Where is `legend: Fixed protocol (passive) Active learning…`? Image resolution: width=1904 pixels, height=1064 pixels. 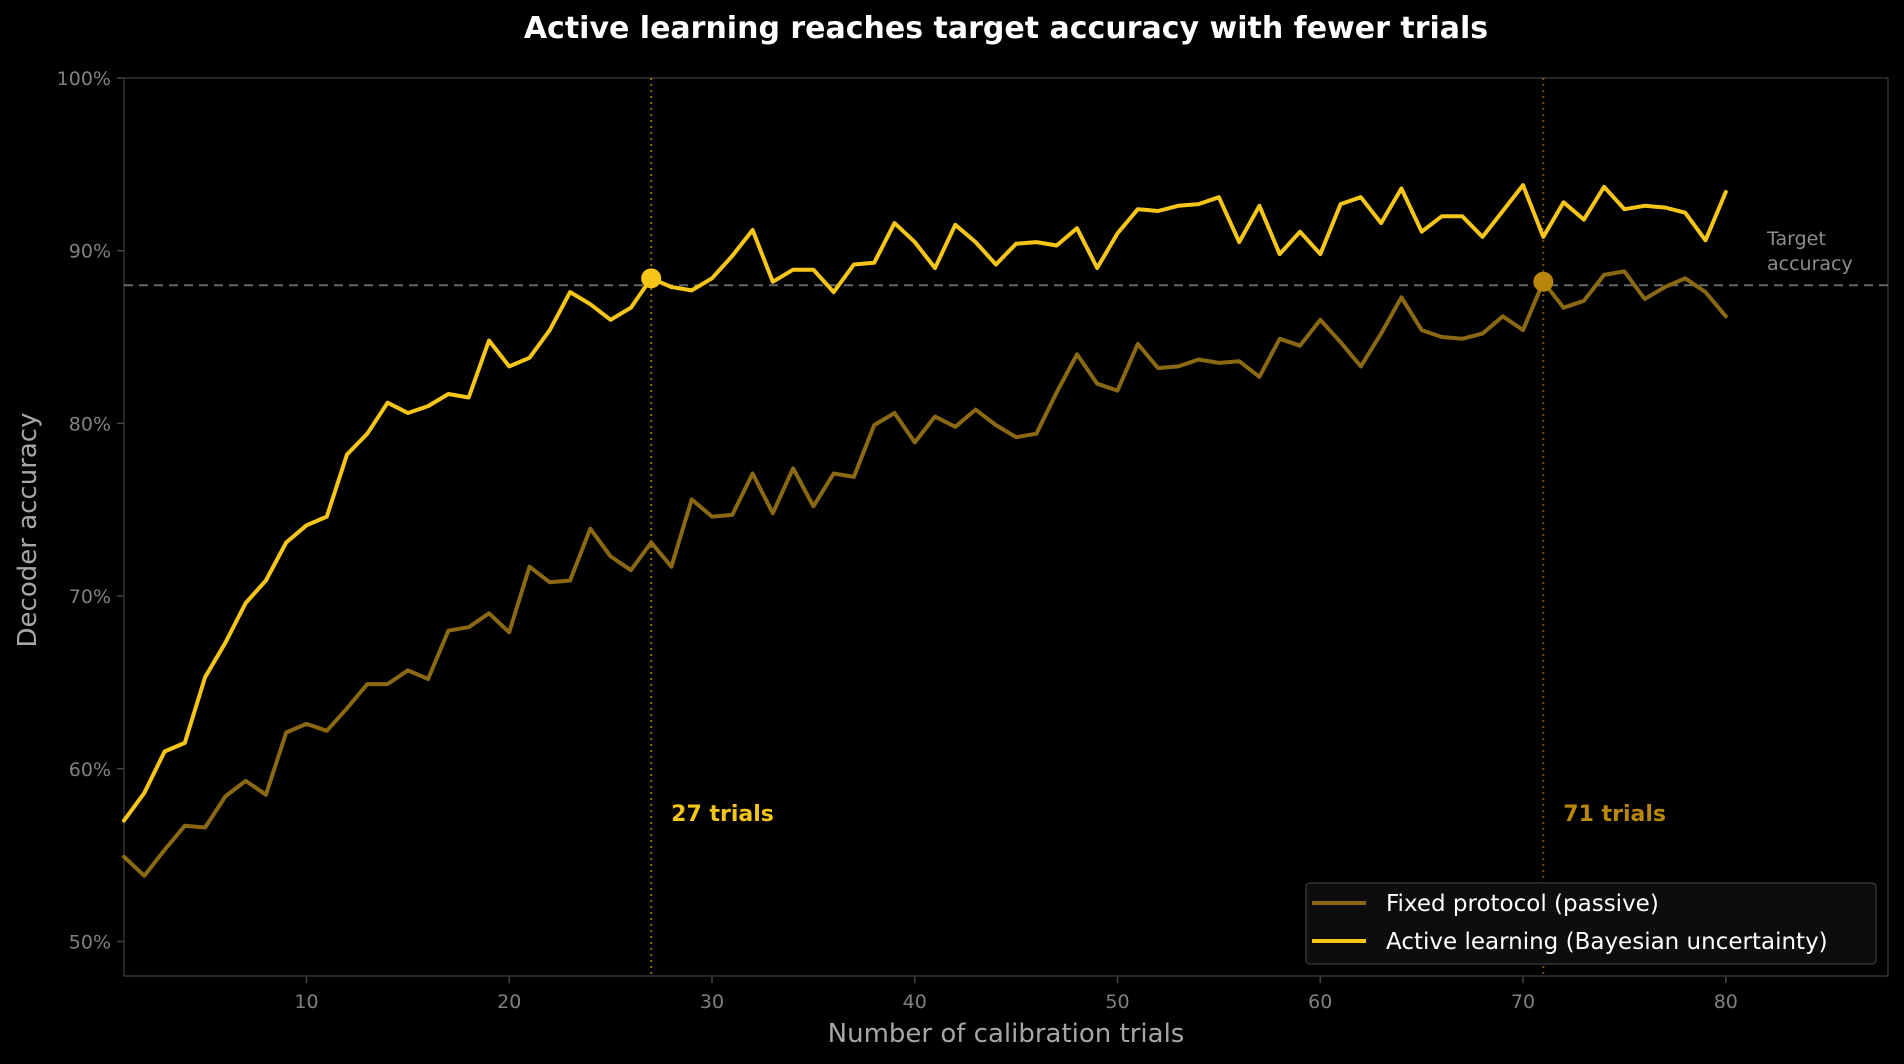 legend: Fixed protocol (passive) Active learning… is located at coordinates (1591, 923).